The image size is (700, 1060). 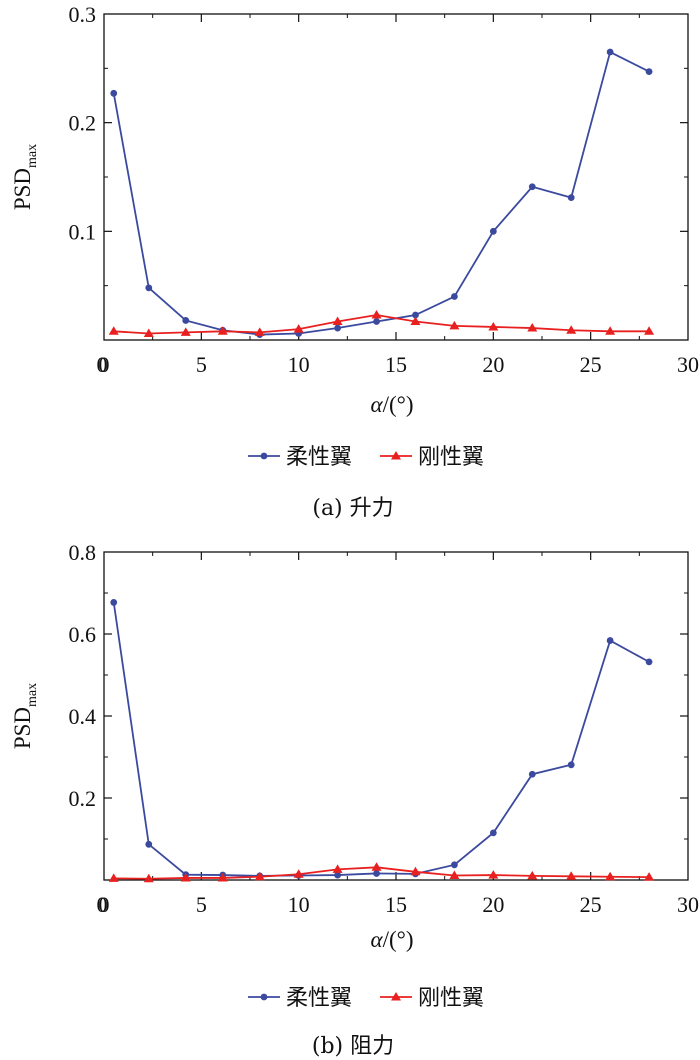 What do you see at coordinates (83, 634) in the screenshot?
I see `y-tick-label: 0.6` at bounding box center [83, 634].